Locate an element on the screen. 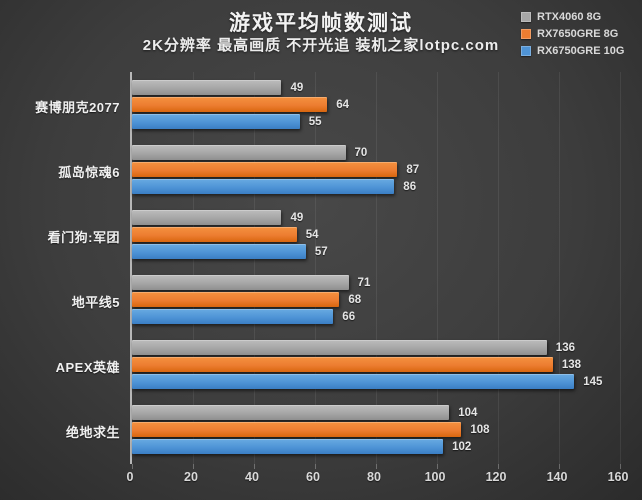  bar-value-label: 108 is located at coordinates (480, 429).